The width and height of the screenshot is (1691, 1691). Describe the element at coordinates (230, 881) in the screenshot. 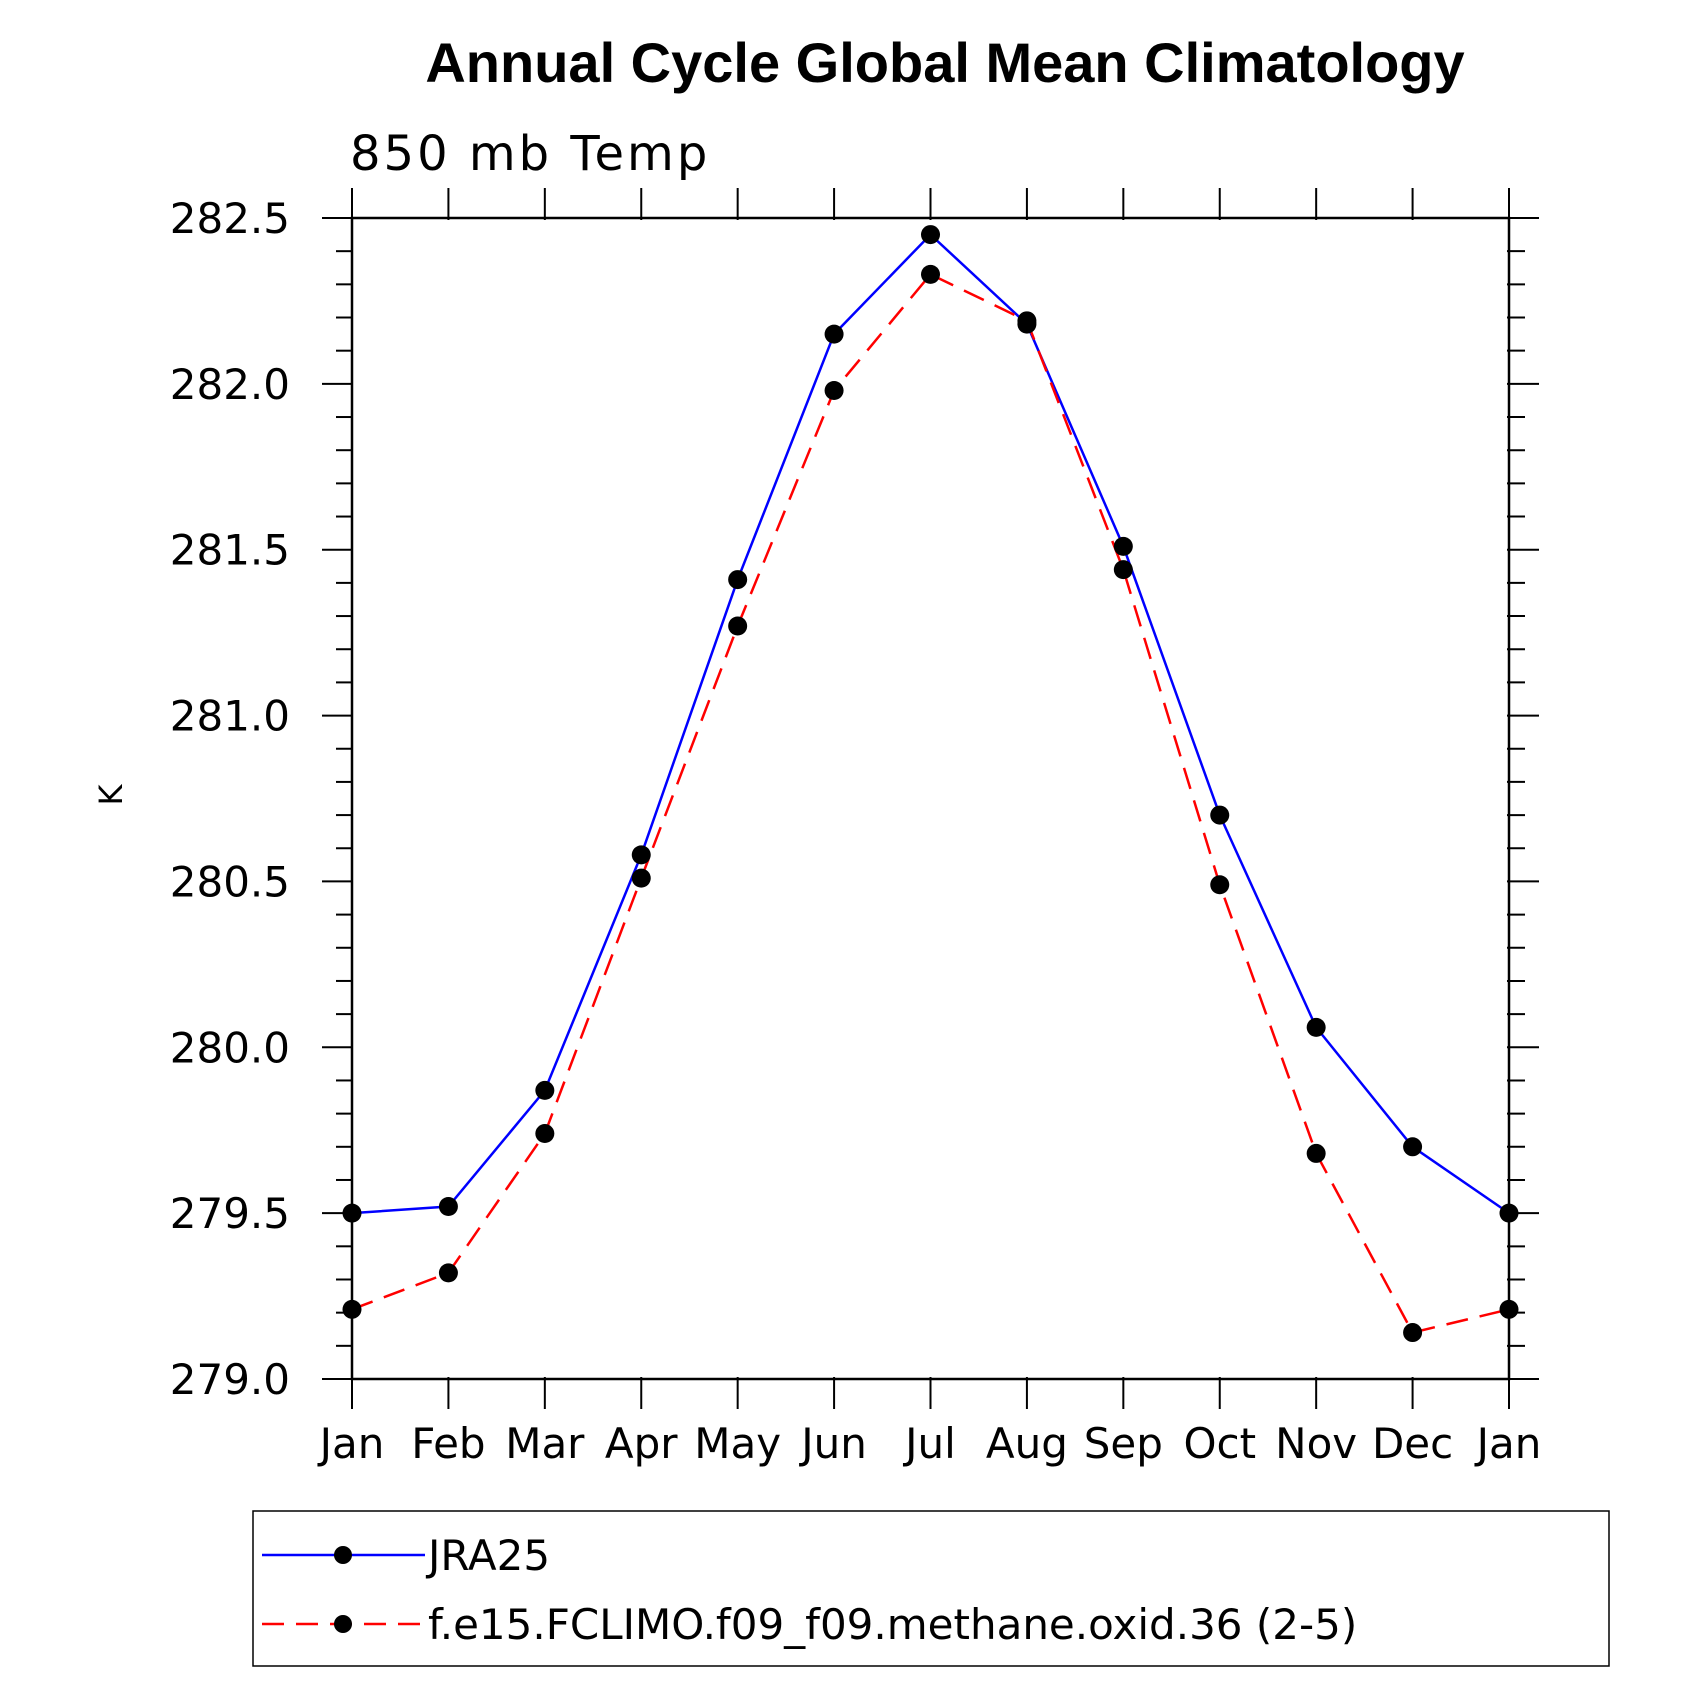

I see `y-tick-label: 280.5` at that location.